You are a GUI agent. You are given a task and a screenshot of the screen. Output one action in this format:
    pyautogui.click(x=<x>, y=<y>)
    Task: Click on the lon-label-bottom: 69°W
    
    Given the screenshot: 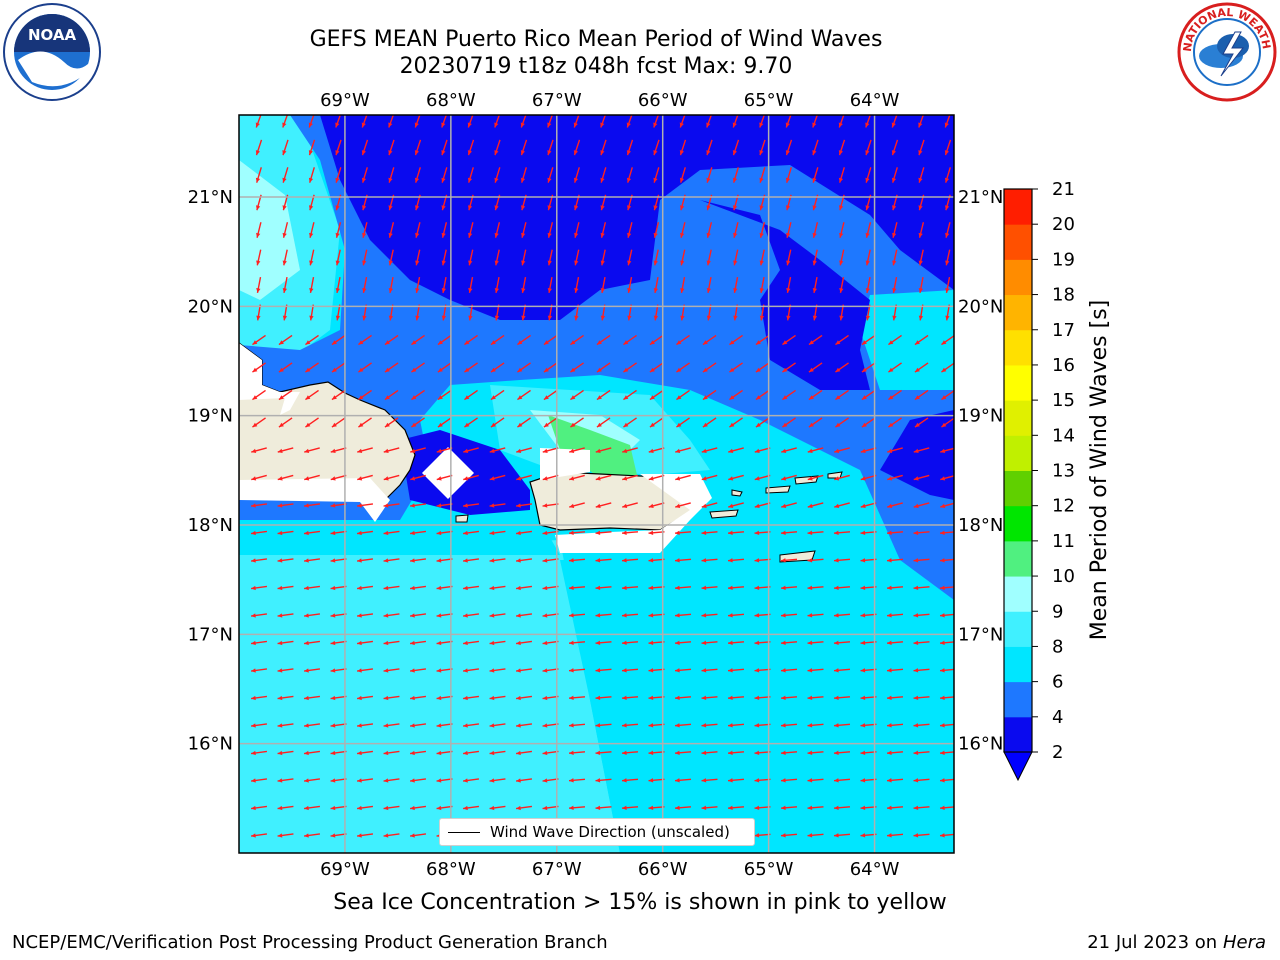 What is the action you would take?
    pyautogui.click(x=345, y=869)
    